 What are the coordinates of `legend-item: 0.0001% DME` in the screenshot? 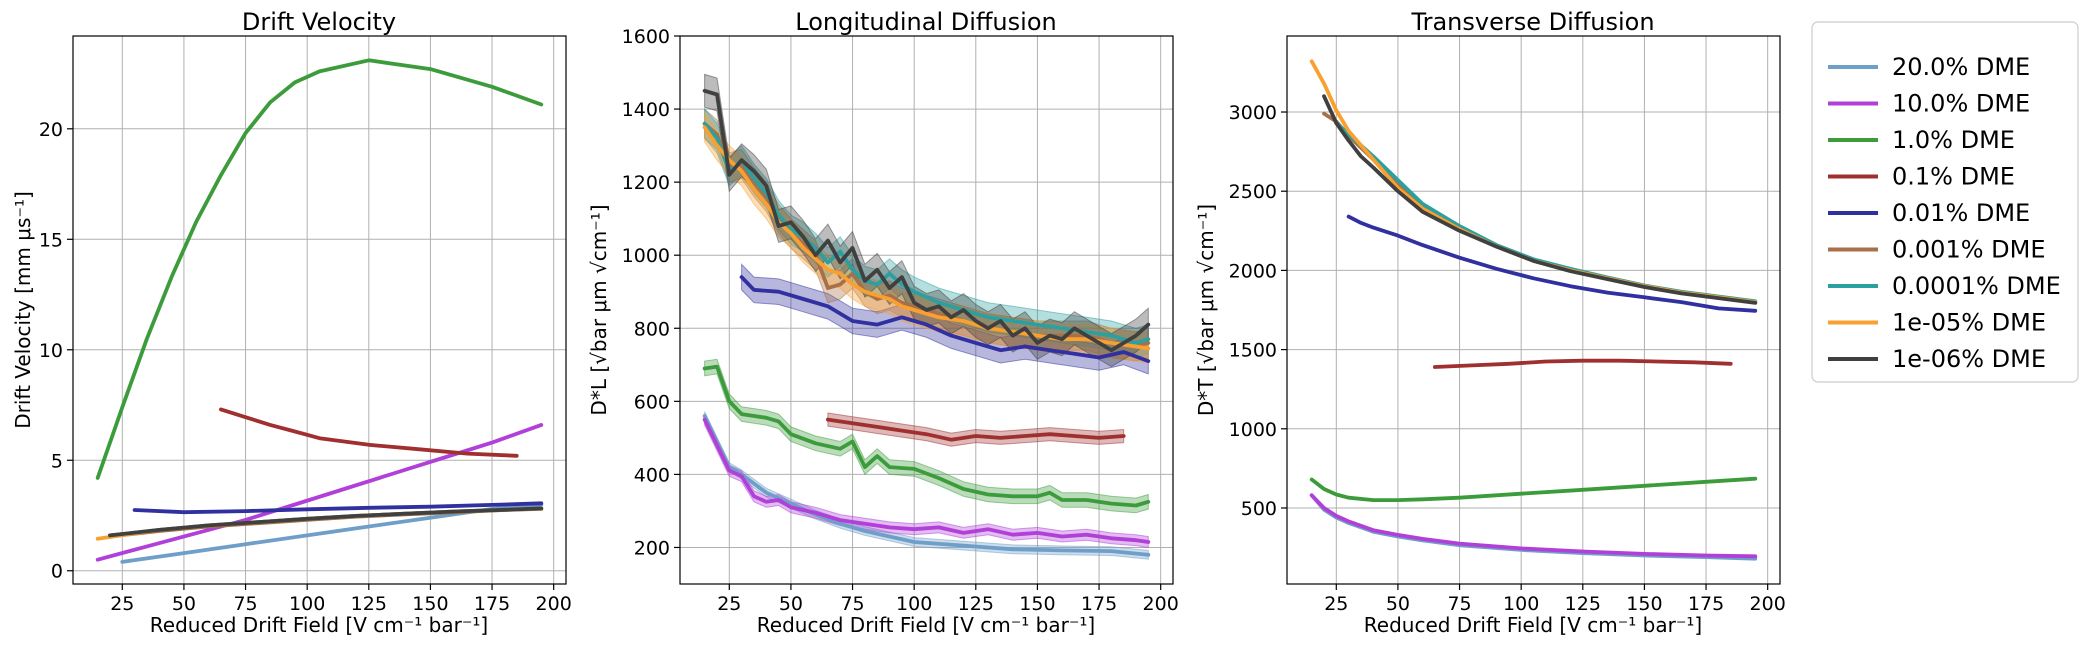 It's located at (1944, 286).